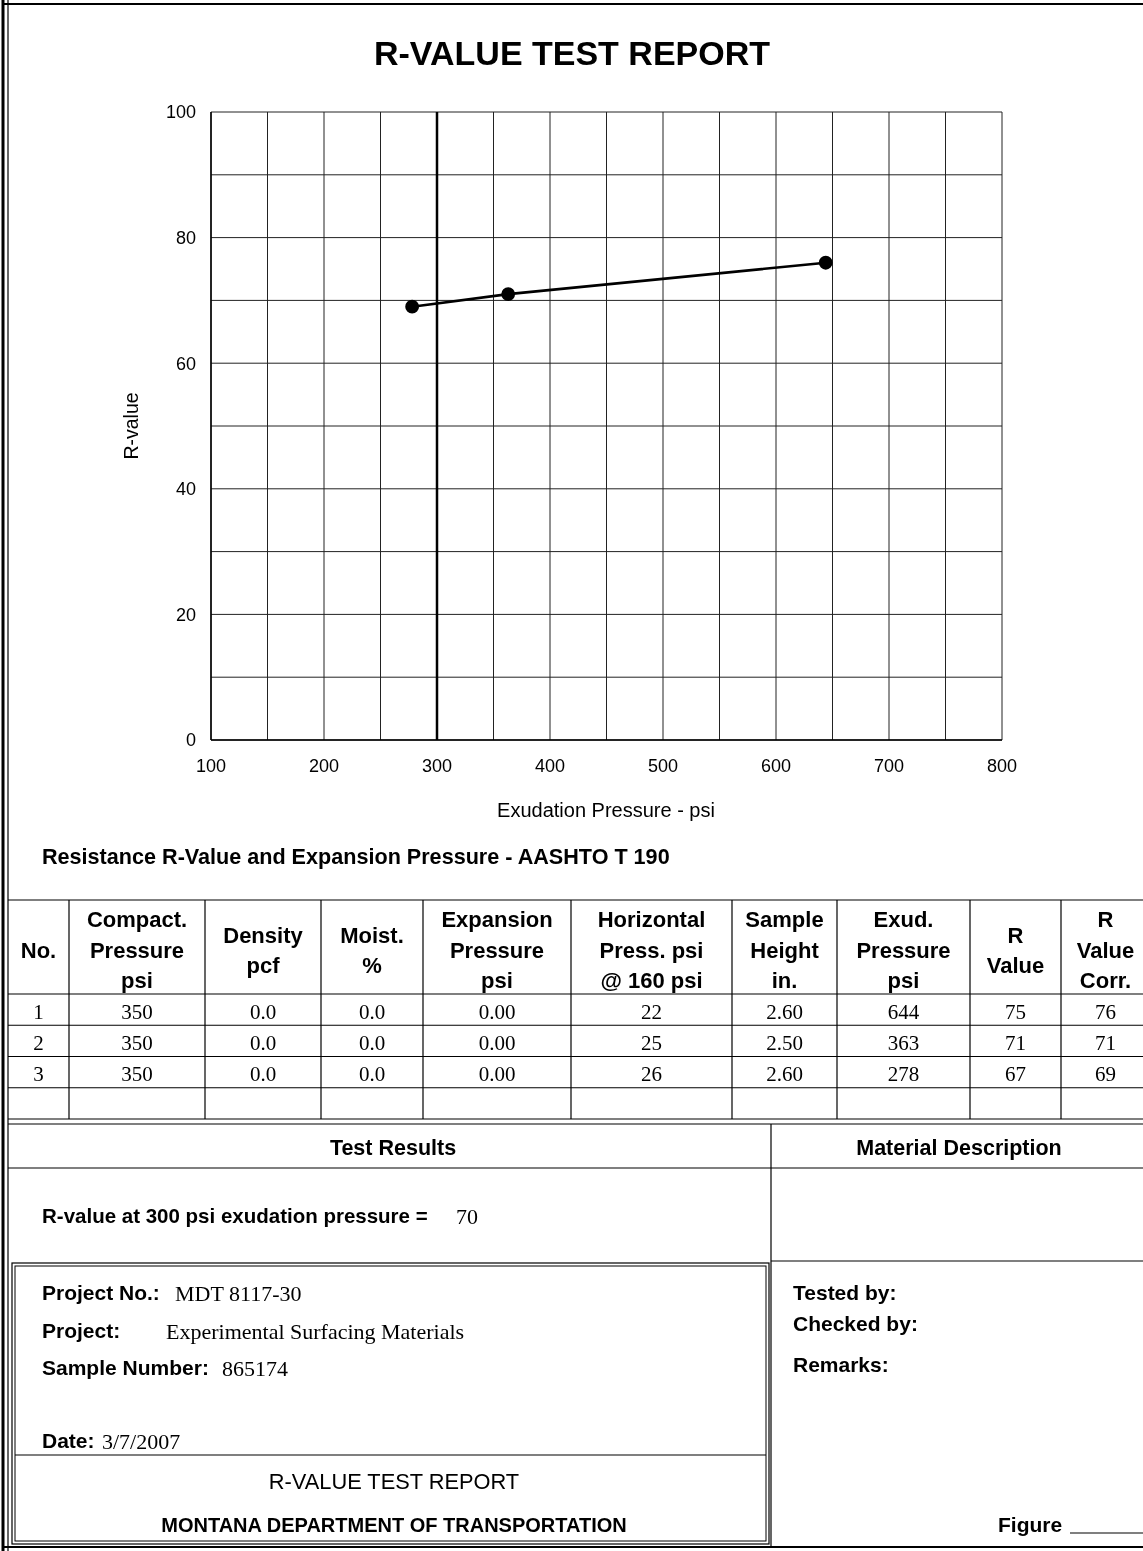  I want to click on text: Experimental Surfacing Materials, so click(315, 1331).